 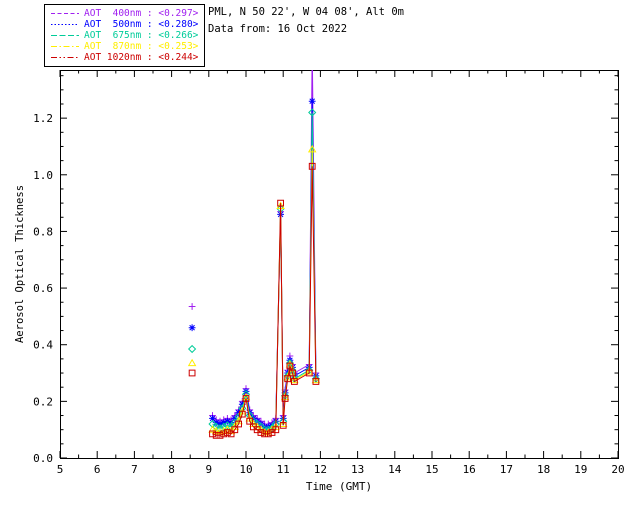 I want to click on svg-text: 13, so click(x=357, y=469).